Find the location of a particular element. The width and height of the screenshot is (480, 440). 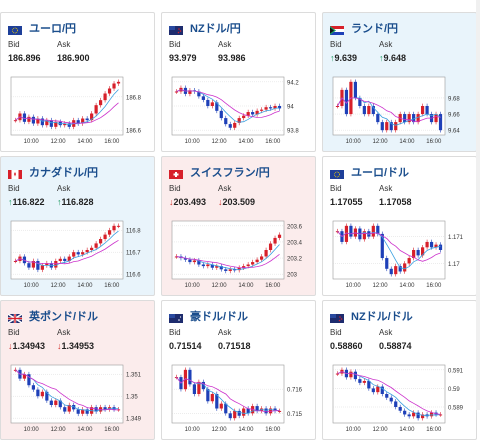

pair-title-link: ユーロ/円 is located at coordinates (53, 29).